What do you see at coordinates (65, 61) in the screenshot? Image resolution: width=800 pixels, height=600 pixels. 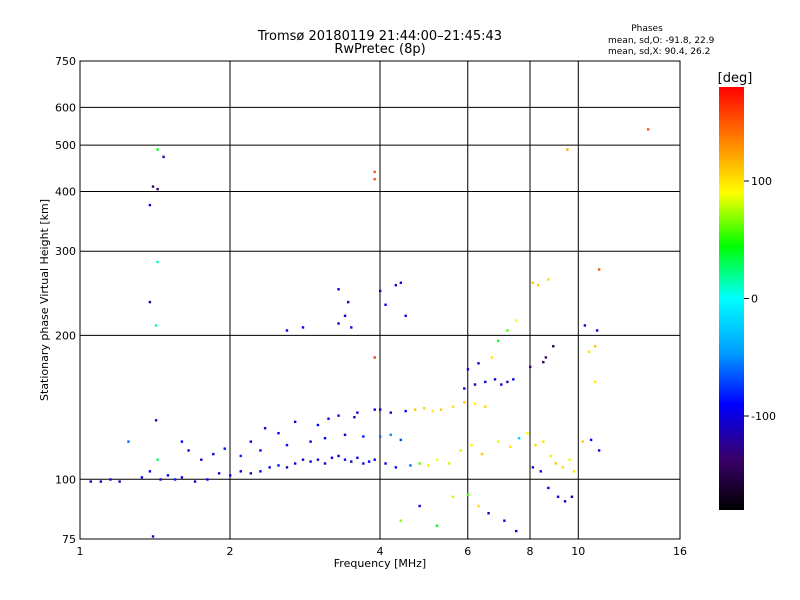 I see `y-tick-label: 750` at bounding box center [65, 61].